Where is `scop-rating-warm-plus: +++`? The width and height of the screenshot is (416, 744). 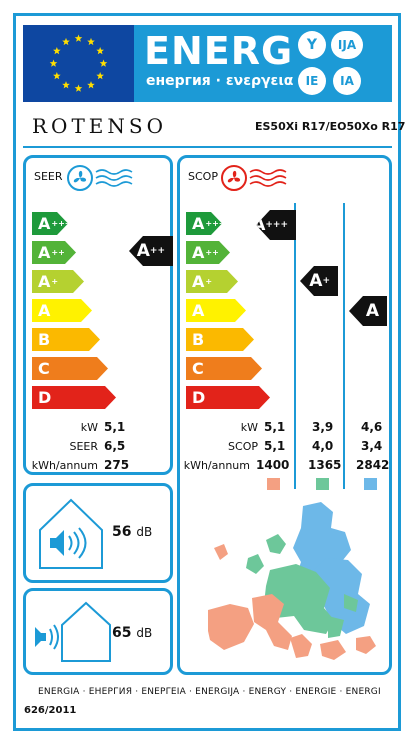
scop-rating-warm-plus: +++ is located at coordinates (276, 225).